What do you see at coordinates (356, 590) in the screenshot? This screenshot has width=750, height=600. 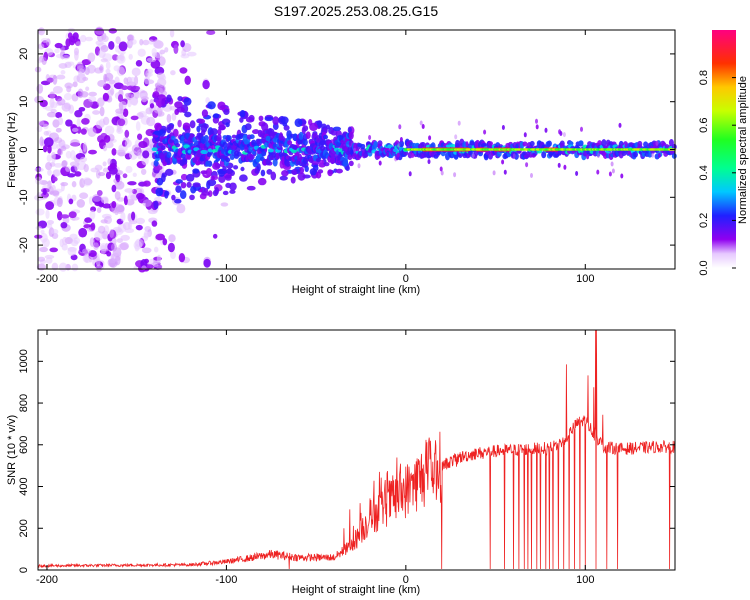 I see `snr-xlabel: Height of straight line (km)` at bounding box center [356, 590].